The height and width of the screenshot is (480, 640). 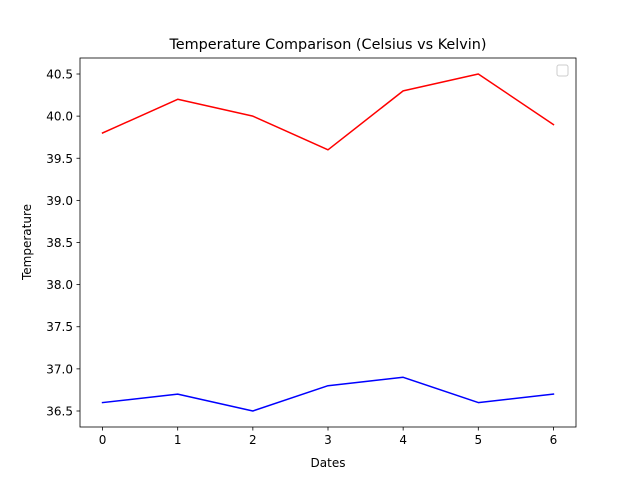 I want to click on y-tick-label: 40.0, so click(x=59, y=117).